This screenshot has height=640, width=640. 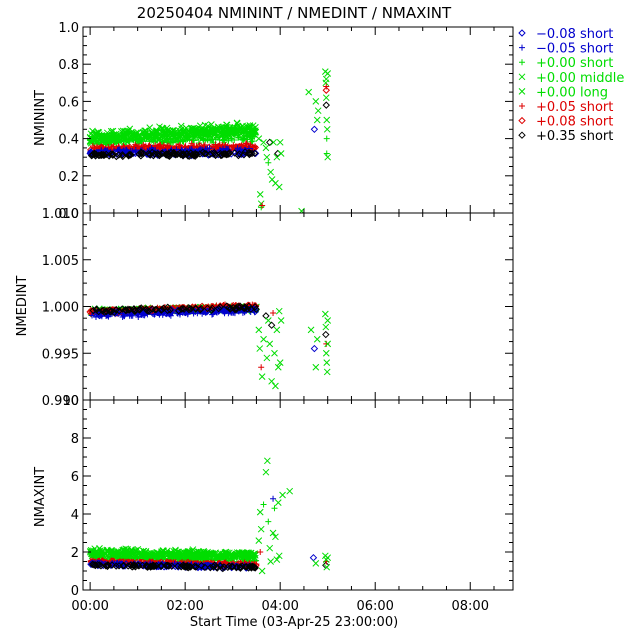 What do you see at coordinates (279, 606) in the screenshot?
I see `x-tick-label: 04:00` at bounding box center [279, 606].